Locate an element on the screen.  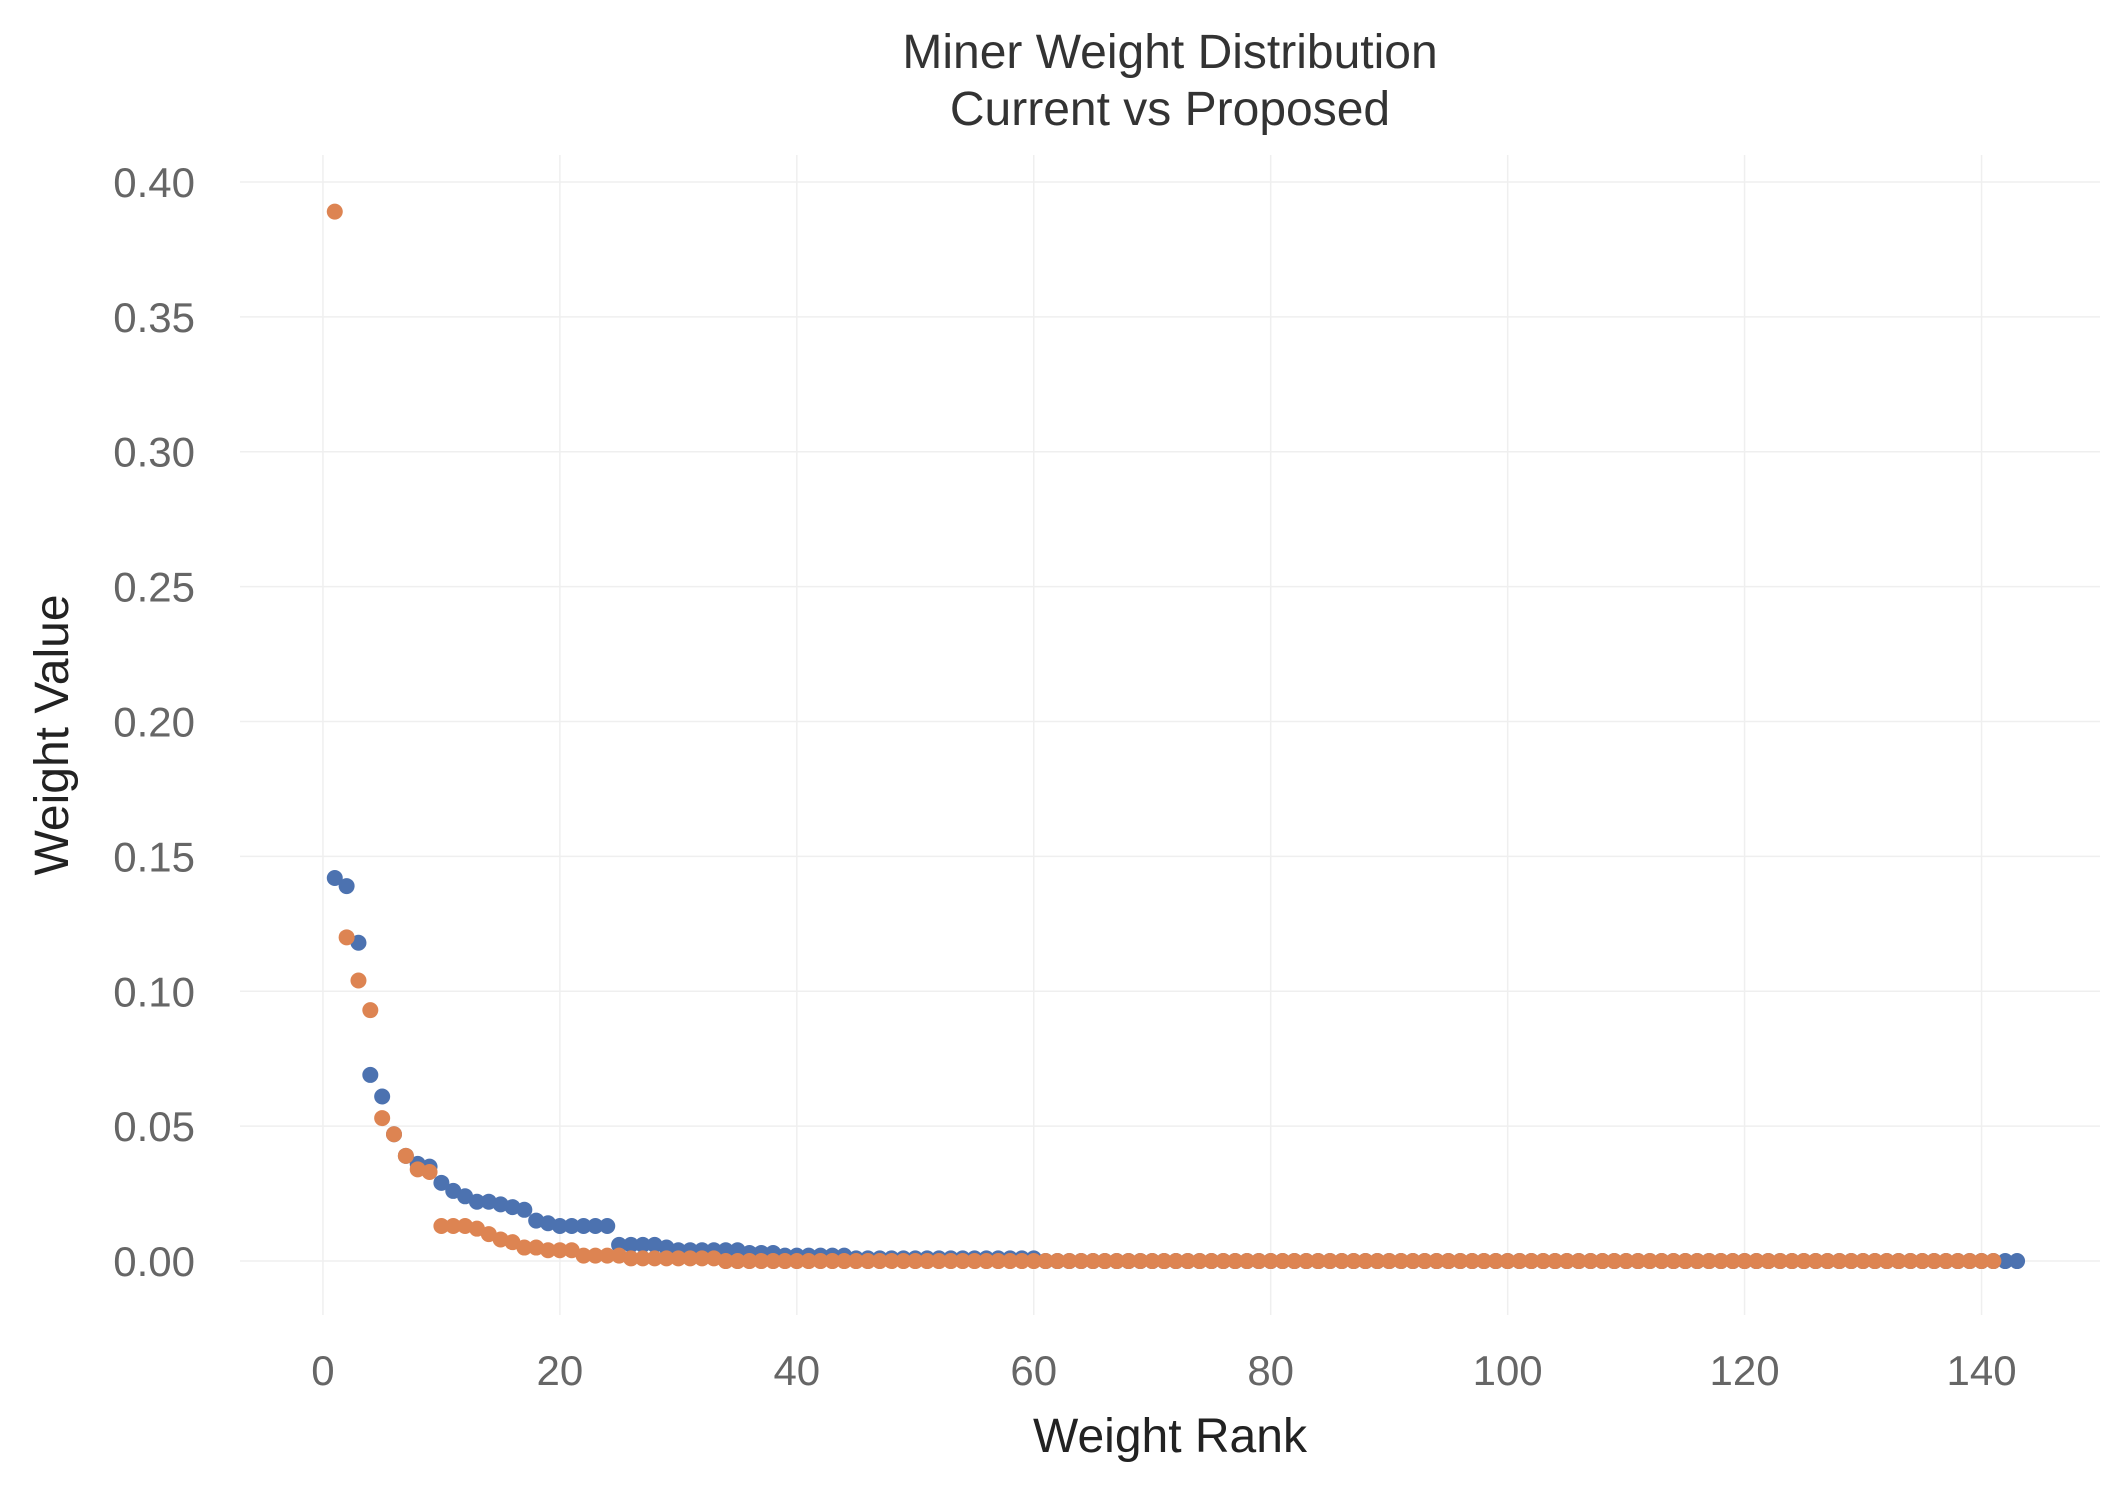
y-tick-label: 0.30 is located at coordinates (154, 452).